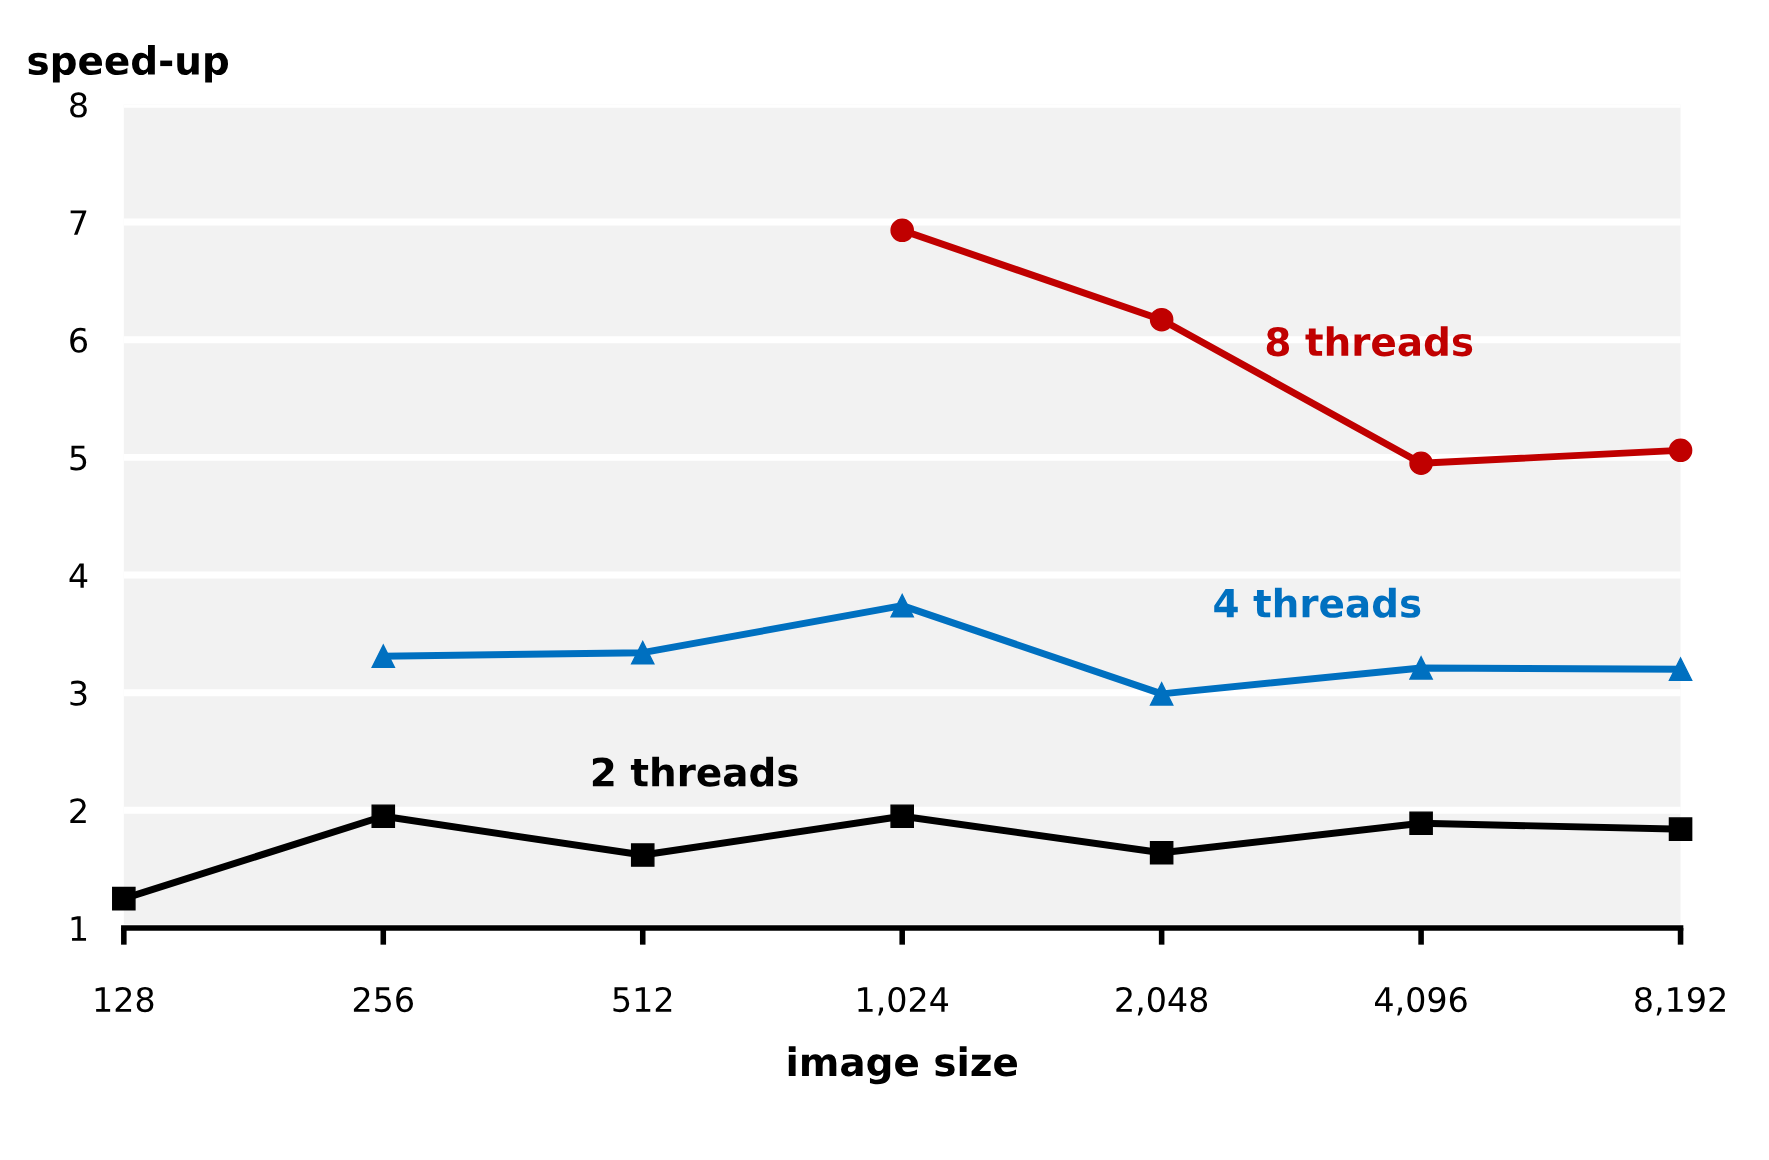 Image resolution: width=1769 pixels, height=1160 pixels. I want to click on x-axis-title: image size, so click(902, 1065).